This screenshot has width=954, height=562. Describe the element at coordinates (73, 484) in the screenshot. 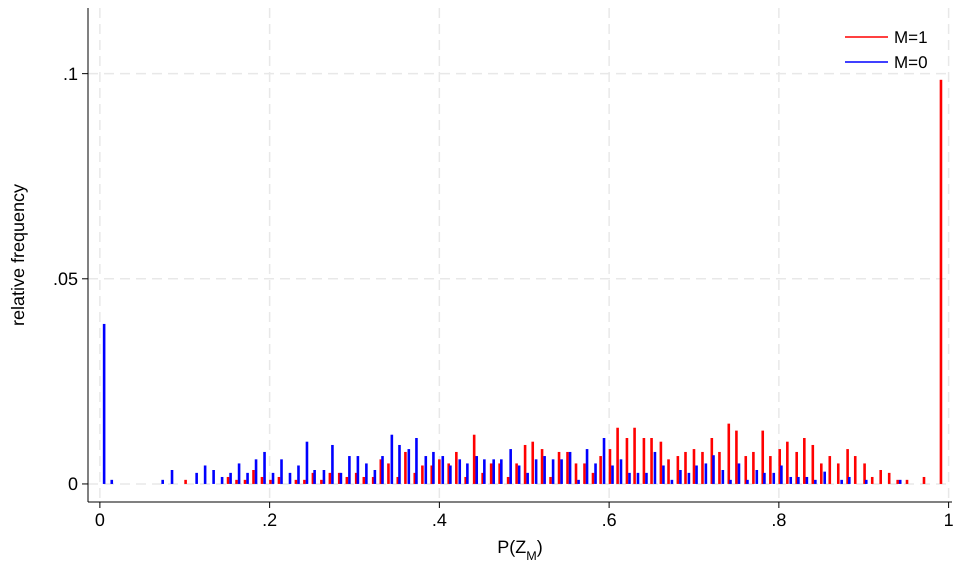

I see `y-tick-label: 0` at that location.